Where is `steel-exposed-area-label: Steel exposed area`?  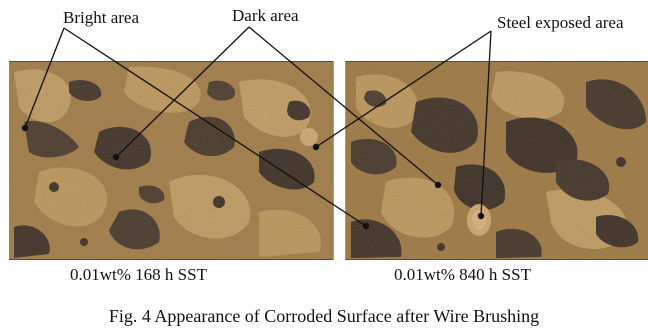
steel-exposed-area-label: Steel exposed area is located at coordinates (560, 22).